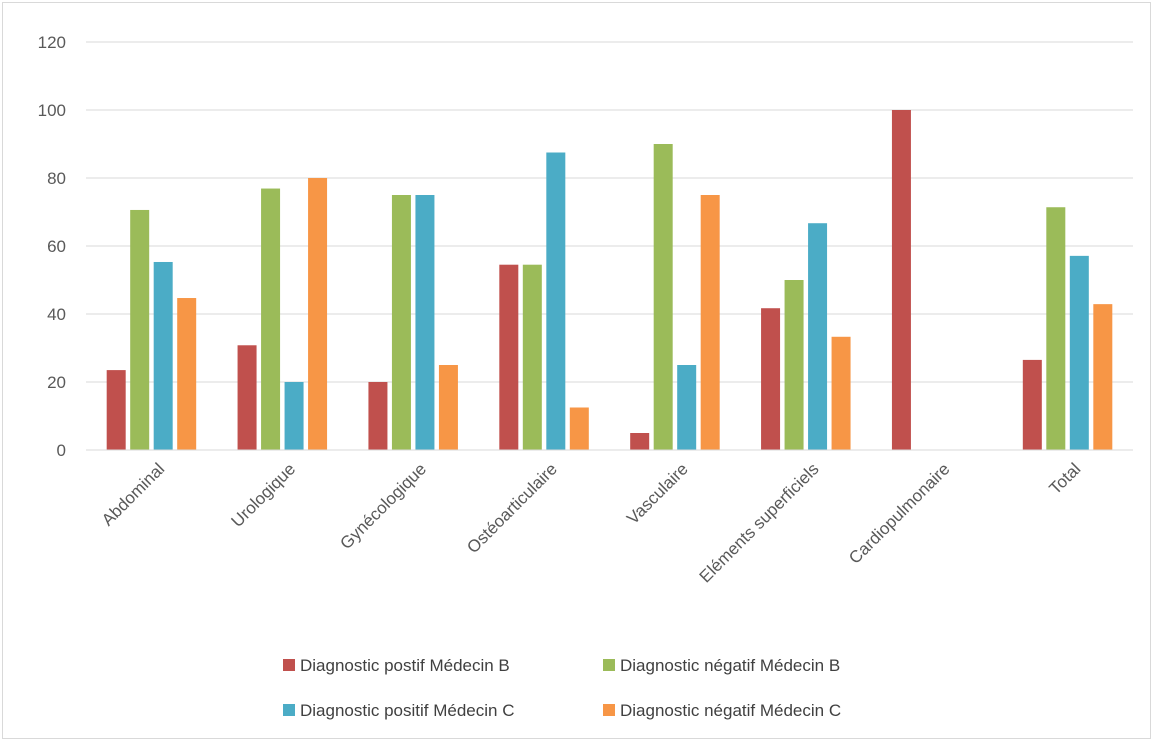 The height and width of the screenshot is (743, 1155). Describe the element at coordinates (56, 246) in the screenshot. I see `y-tick-label: 60` at that location.